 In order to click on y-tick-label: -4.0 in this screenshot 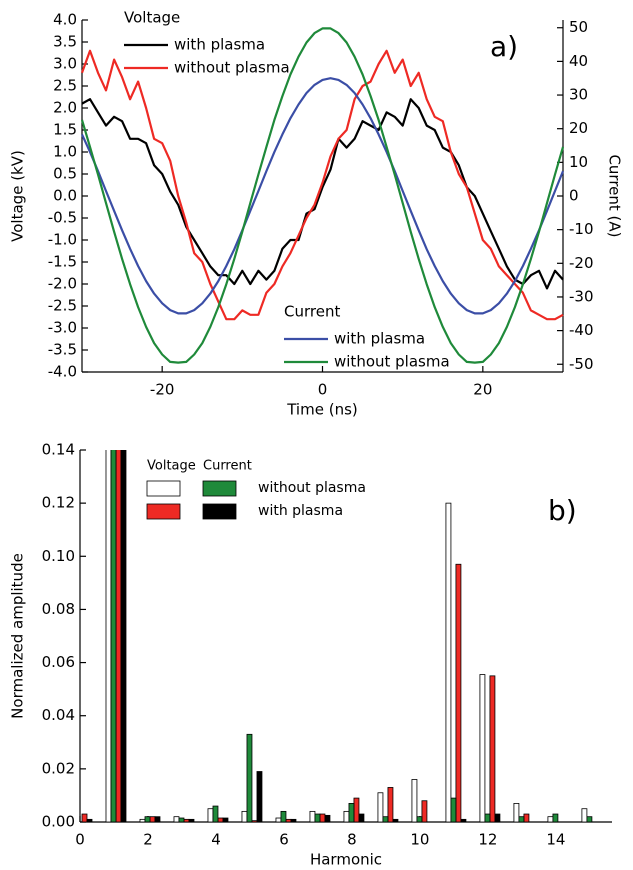, I will do `click(62, 372)`.